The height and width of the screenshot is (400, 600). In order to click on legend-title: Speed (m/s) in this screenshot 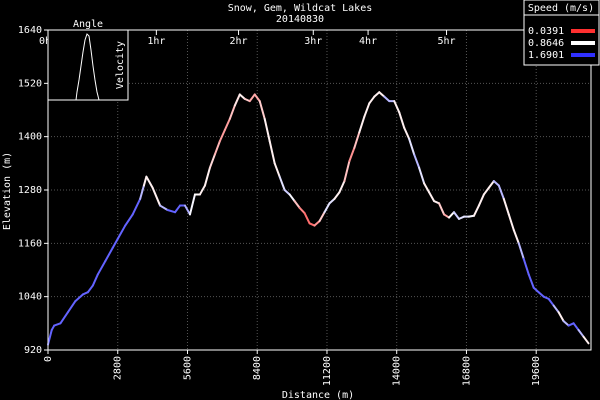, I will do `click(561, 8)`.